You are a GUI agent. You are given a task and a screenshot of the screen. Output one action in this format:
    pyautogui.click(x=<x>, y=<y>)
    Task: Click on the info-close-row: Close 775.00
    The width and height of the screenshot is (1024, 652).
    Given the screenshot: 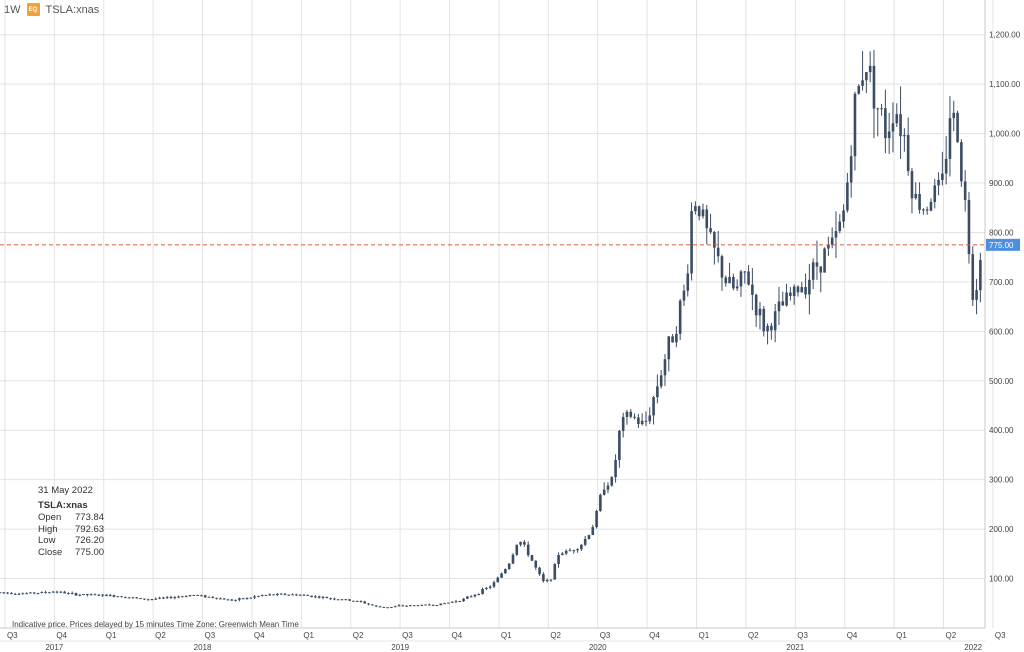 What is the action you would take?
    pyautogui.click(x=71, y=553)
    